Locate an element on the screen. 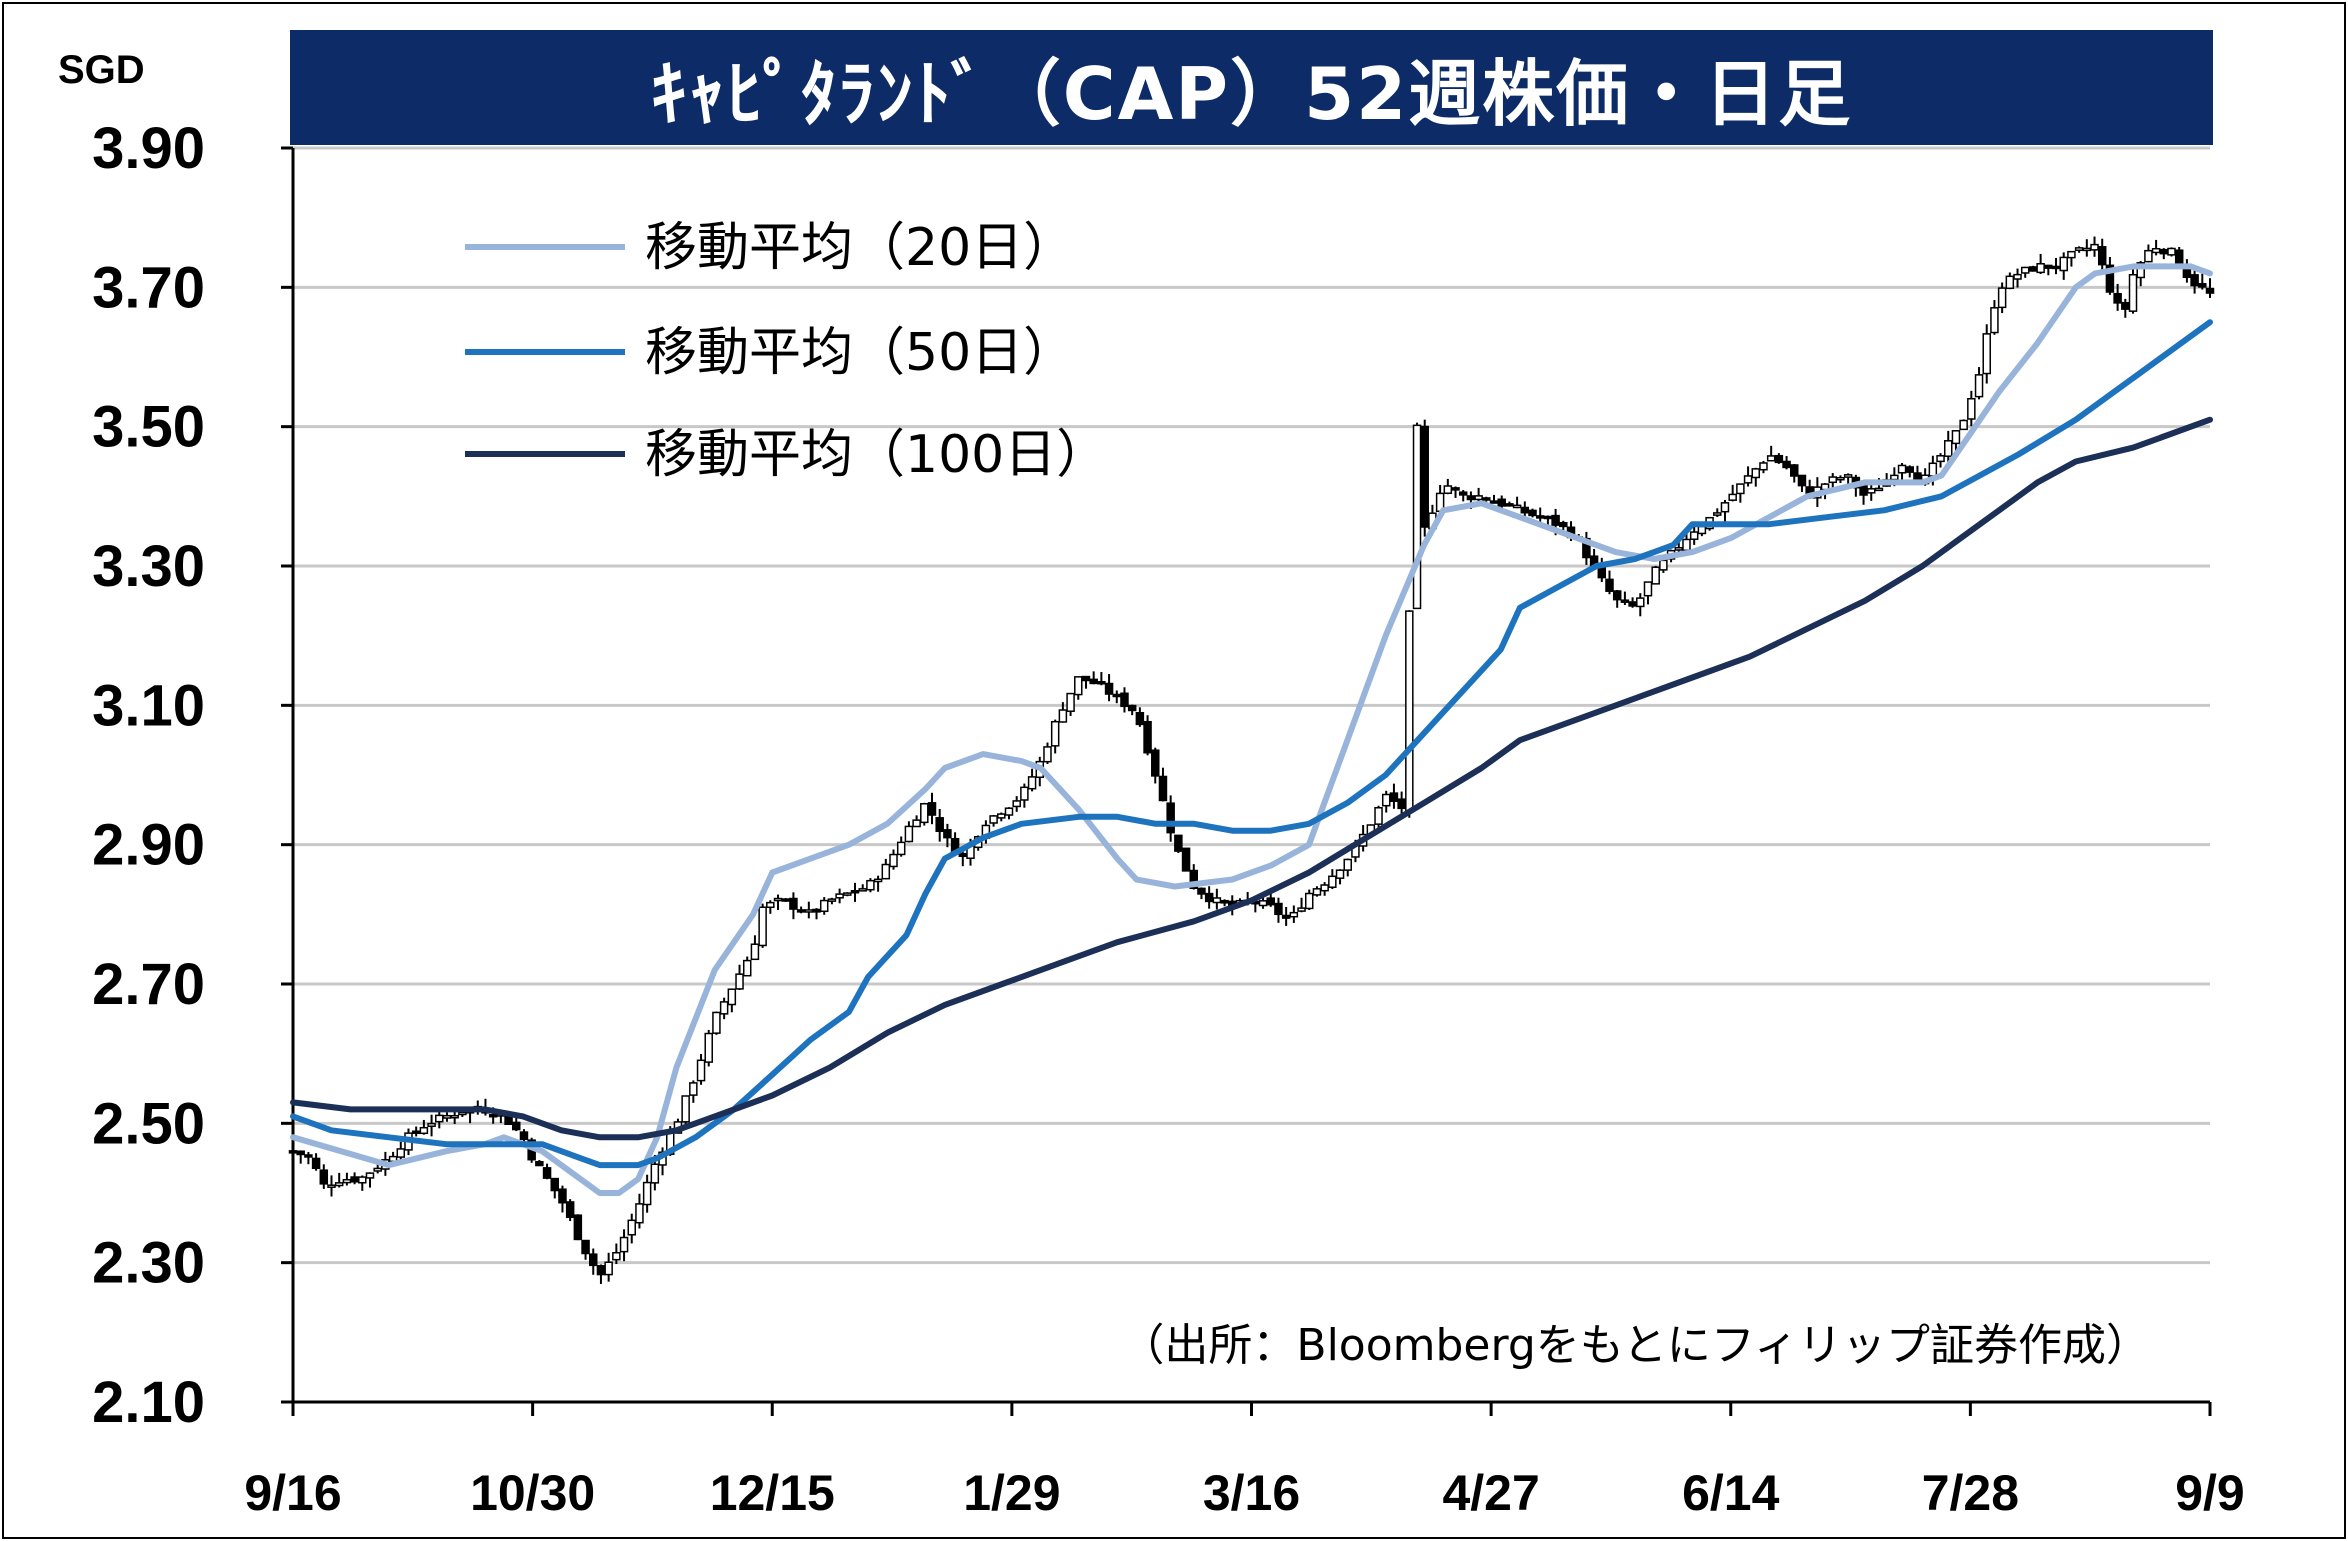  chart-title: ｷｬﾋﾟﾀﾗﾝﾄﾞ（CAP）52週株価・日足 is located at coordinates (1251, 87).